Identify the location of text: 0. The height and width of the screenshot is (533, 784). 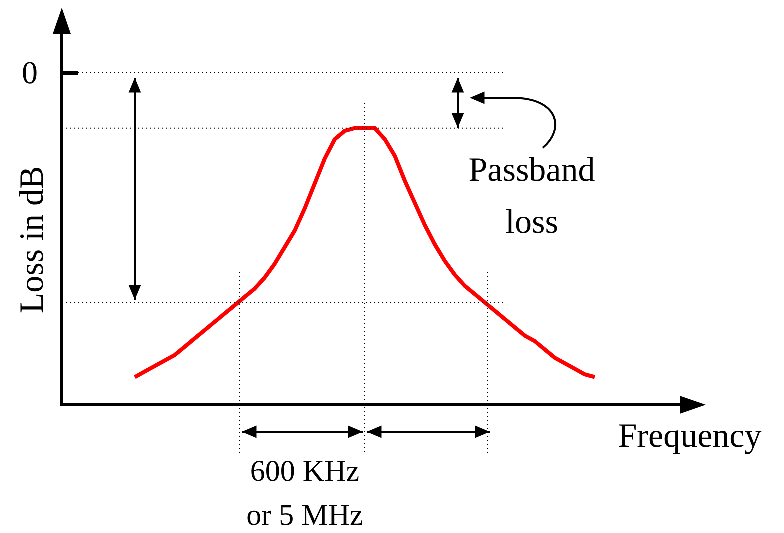
(30, 72).